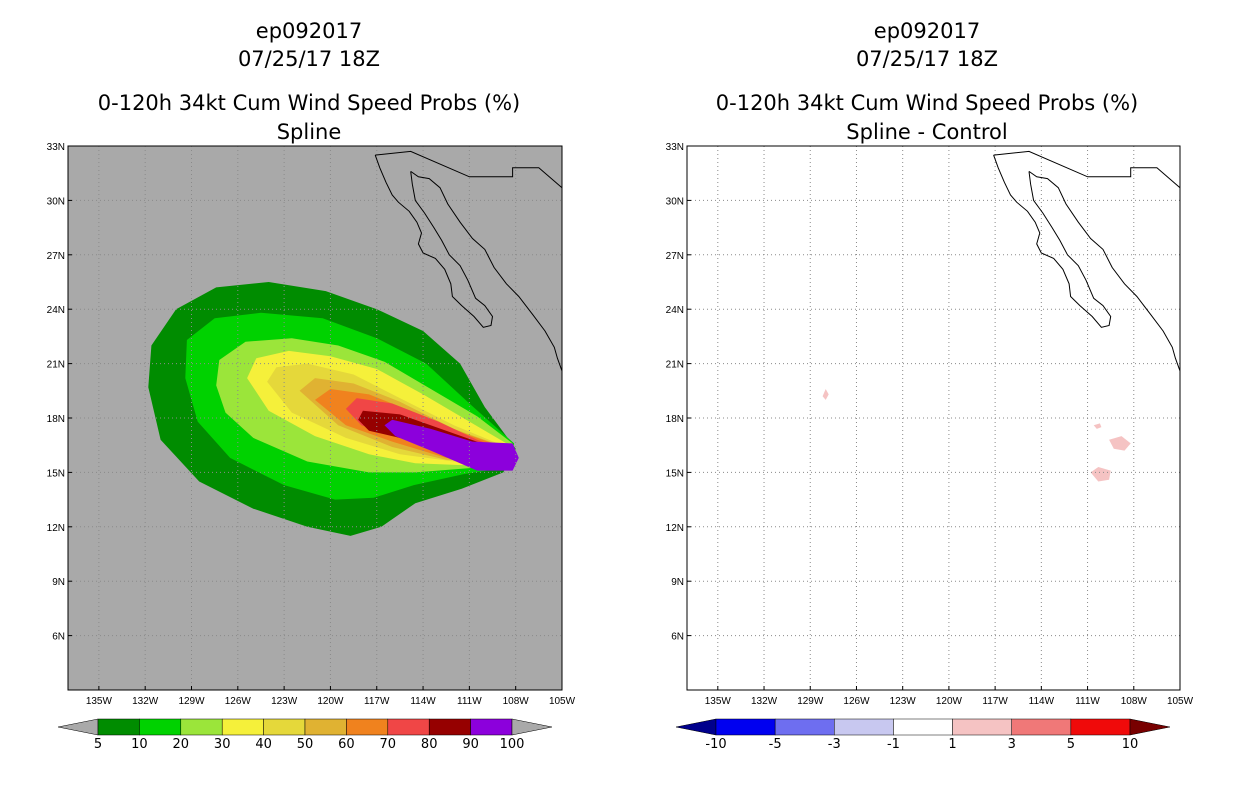  What do you see at coordinates (677, 637) in the screenshot?
I see `right-ytick-label-6N: 6N` at bounding box center [677, 637].